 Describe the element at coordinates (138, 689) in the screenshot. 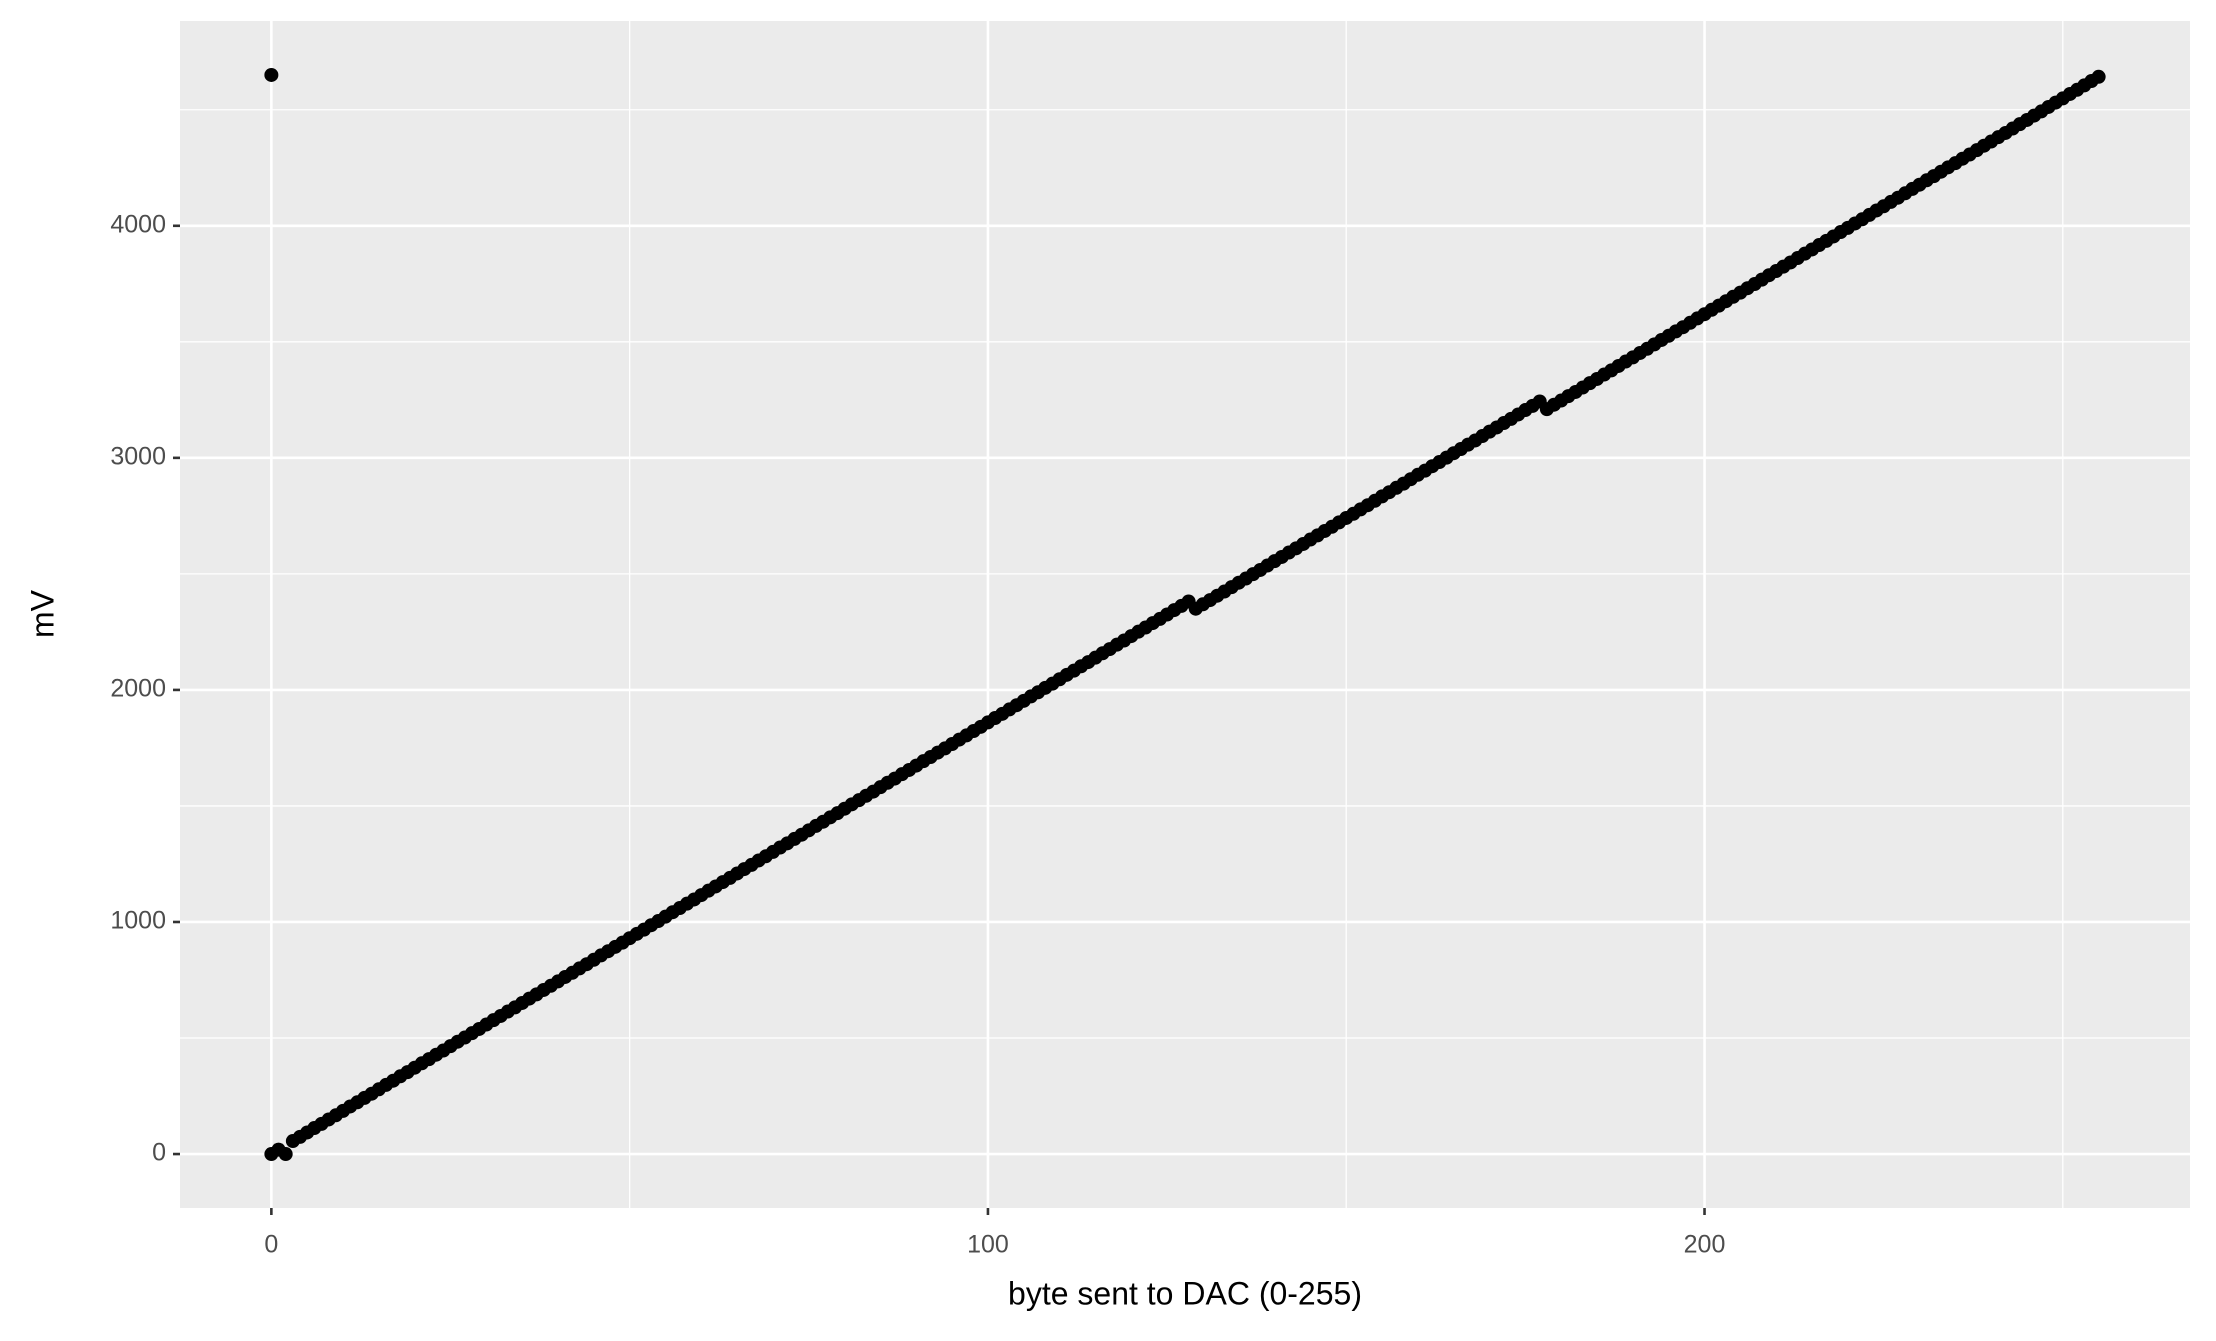

I see `y-tick-label: 2000` at that location.